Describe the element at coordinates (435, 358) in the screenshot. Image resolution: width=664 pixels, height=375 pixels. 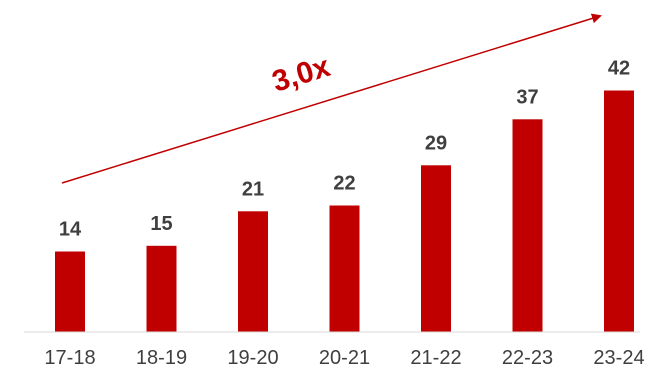
I see `x-tick-label-21-22: 21-22` at that location.